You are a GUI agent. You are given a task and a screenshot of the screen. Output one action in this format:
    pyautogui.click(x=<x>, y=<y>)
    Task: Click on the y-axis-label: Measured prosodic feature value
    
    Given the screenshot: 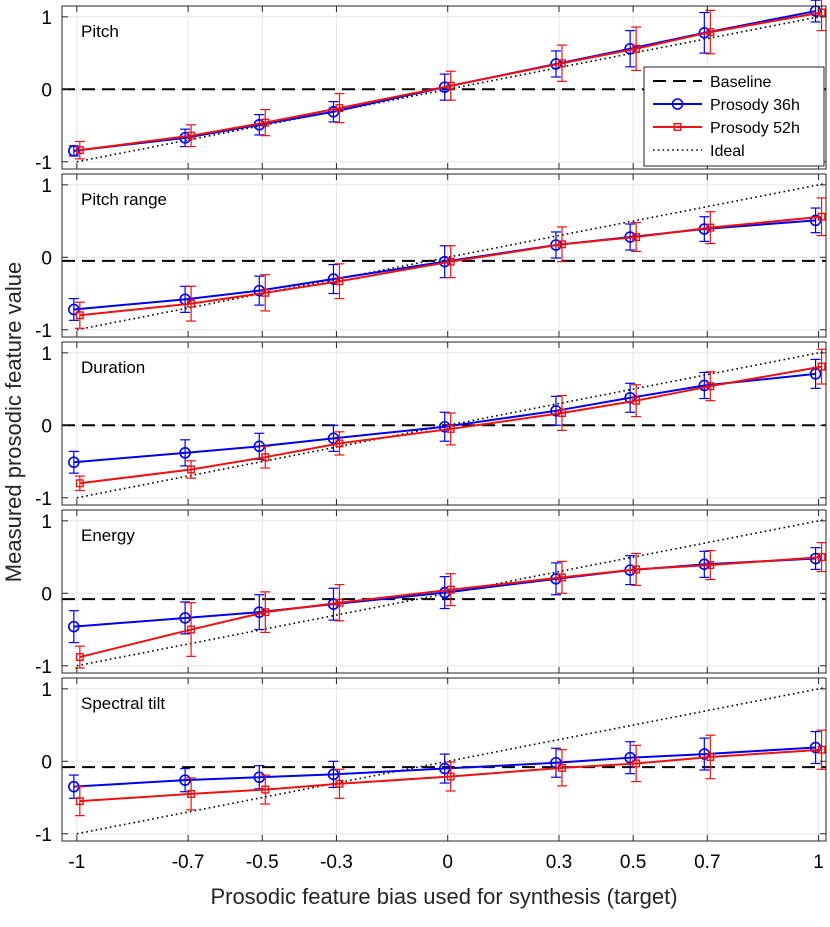 What is the action you would take?
    pyautogui.click(x=13, y=422)
    